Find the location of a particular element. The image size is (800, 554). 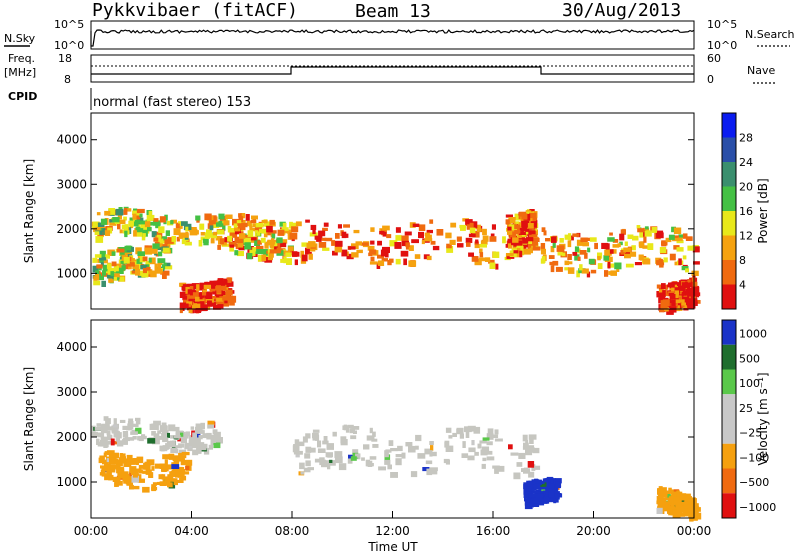

colorbar-segment is located at coordinates (729, 456).